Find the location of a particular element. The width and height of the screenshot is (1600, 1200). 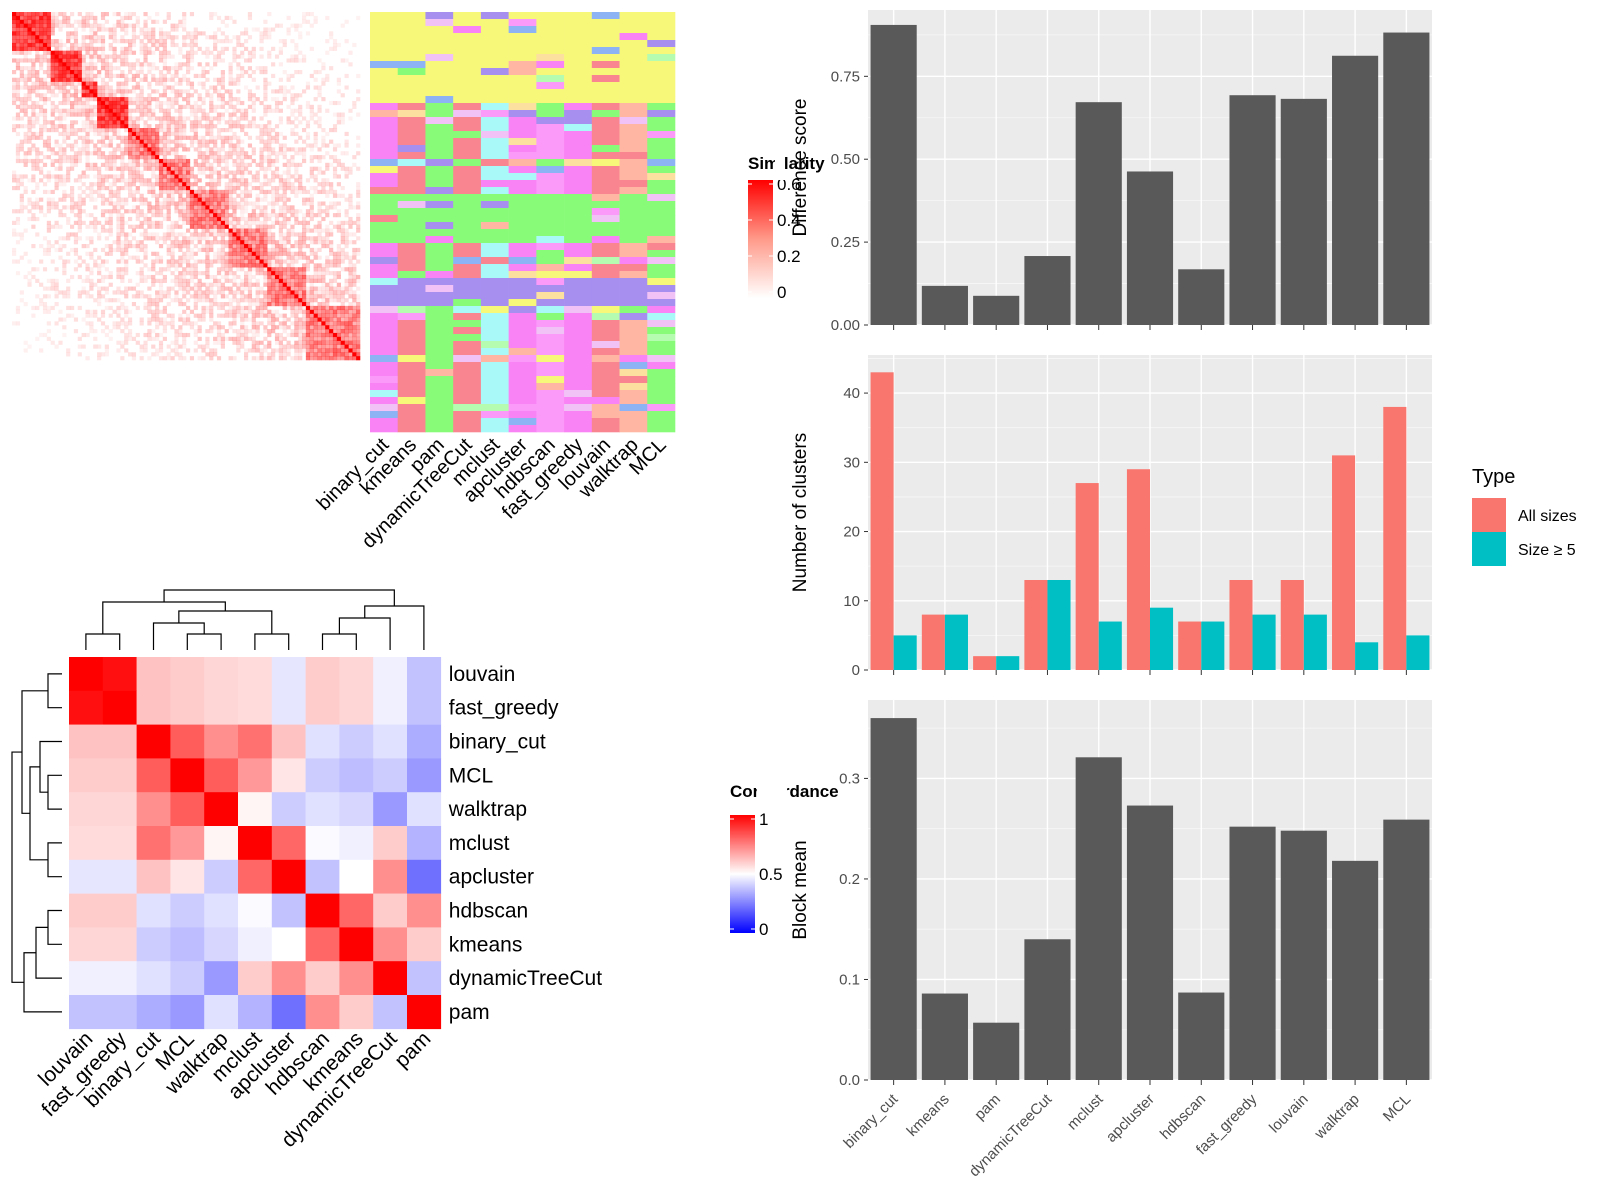

concordance-legend-tick: 0 is located at coordinates (763, 929).